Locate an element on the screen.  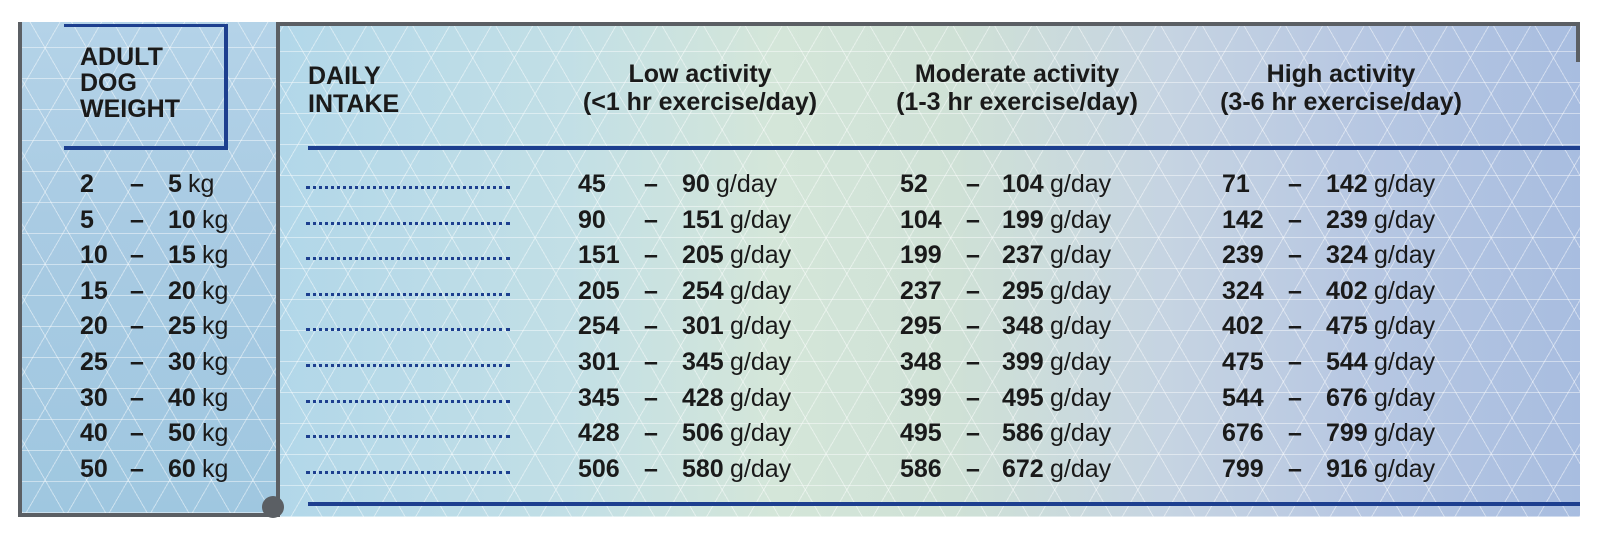
moderate-min: 104 is located at coordinates (921, 219).